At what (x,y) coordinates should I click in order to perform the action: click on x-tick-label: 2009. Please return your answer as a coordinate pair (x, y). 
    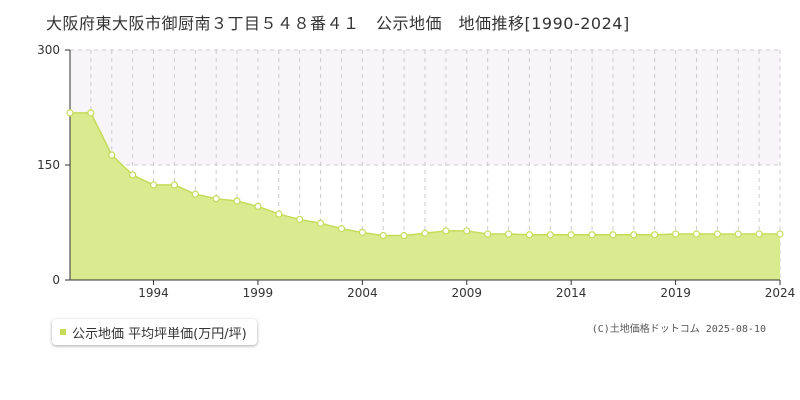
    Looking at the image, I should click on (466, 293).